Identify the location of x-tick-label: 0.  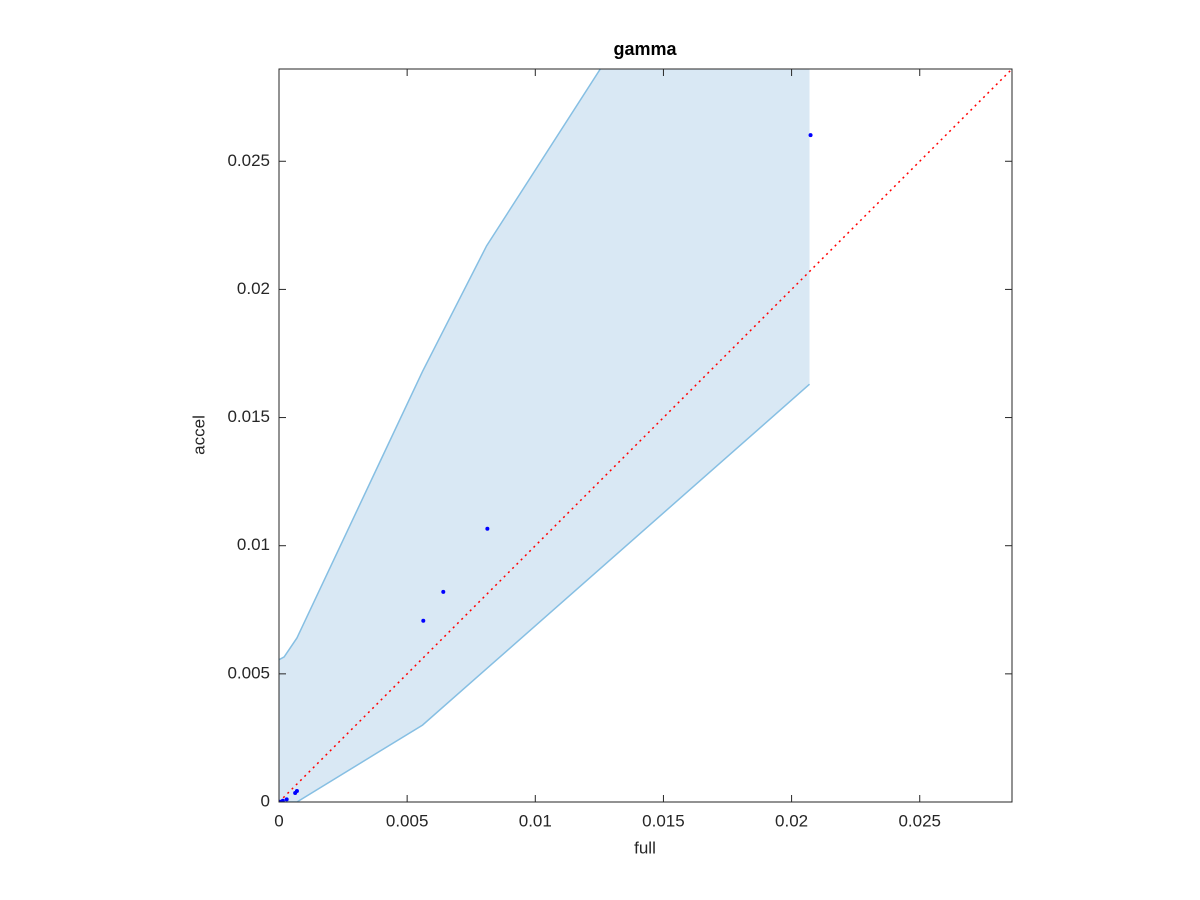
(278, 820).